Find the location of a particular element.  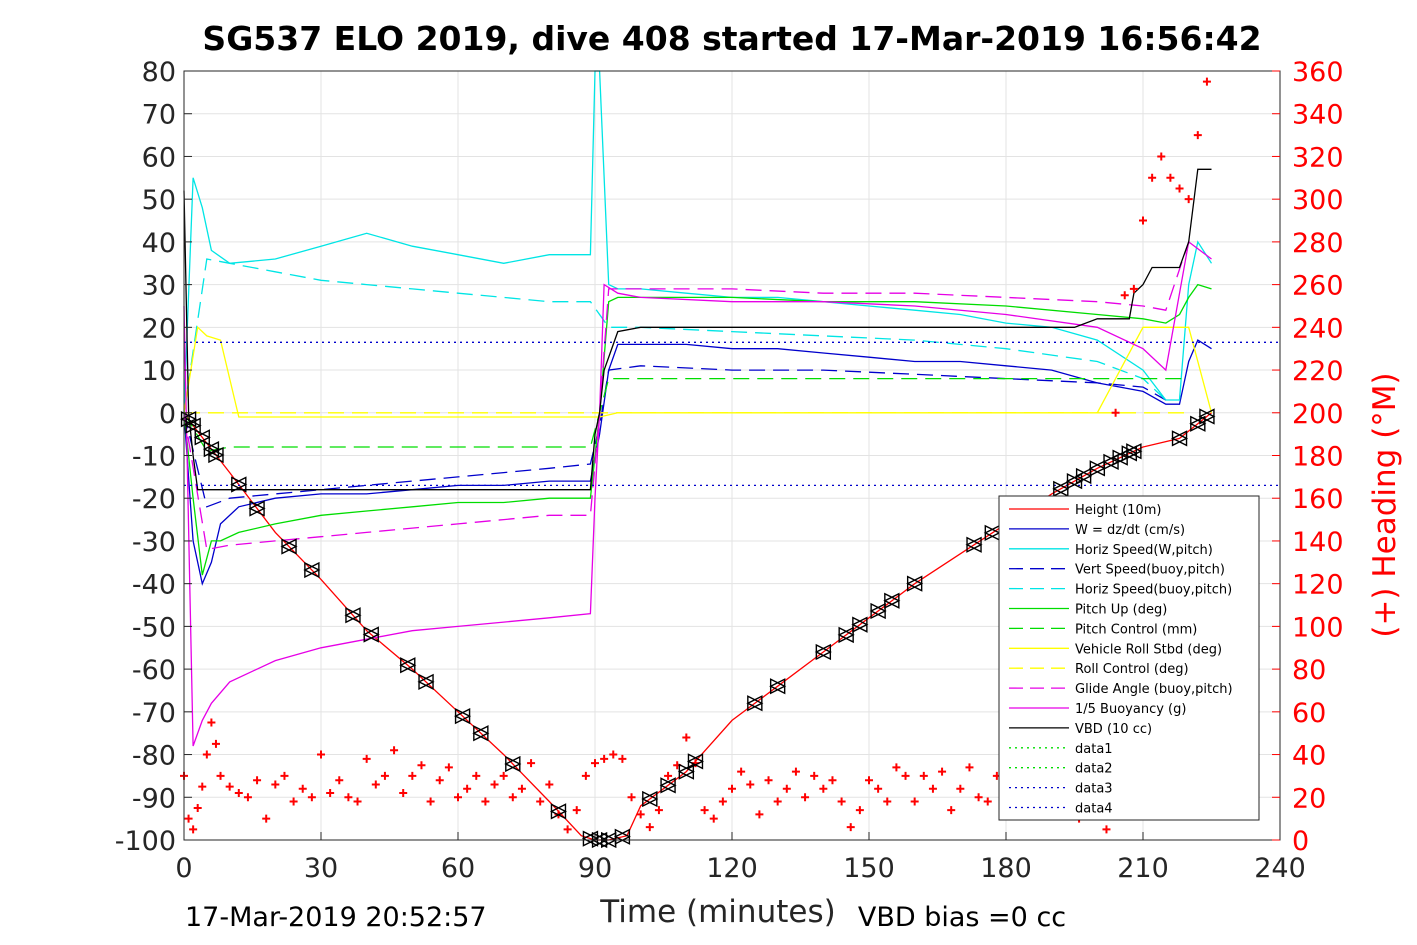

y-right-tick-label: 340 is located at coordinates (1318, 115).